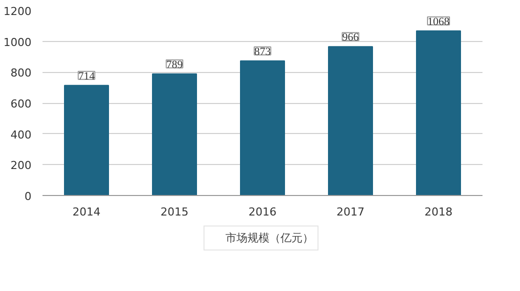 This screenshot has height=291, width=520. I want to click on data-label: 873, so click(263, 52).